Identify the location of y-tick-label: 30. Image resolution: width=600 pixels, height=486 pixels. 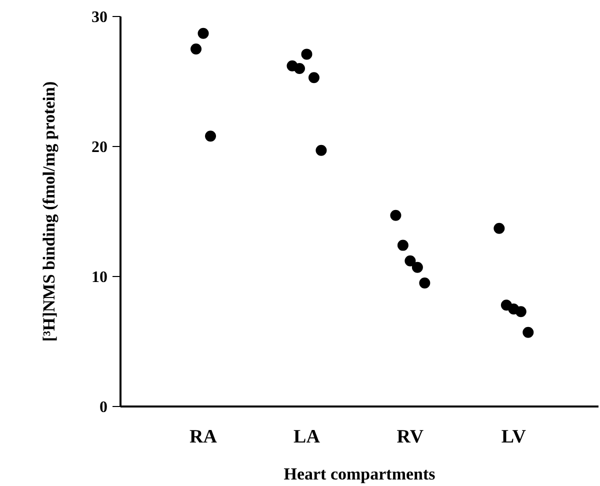
(100, 17).